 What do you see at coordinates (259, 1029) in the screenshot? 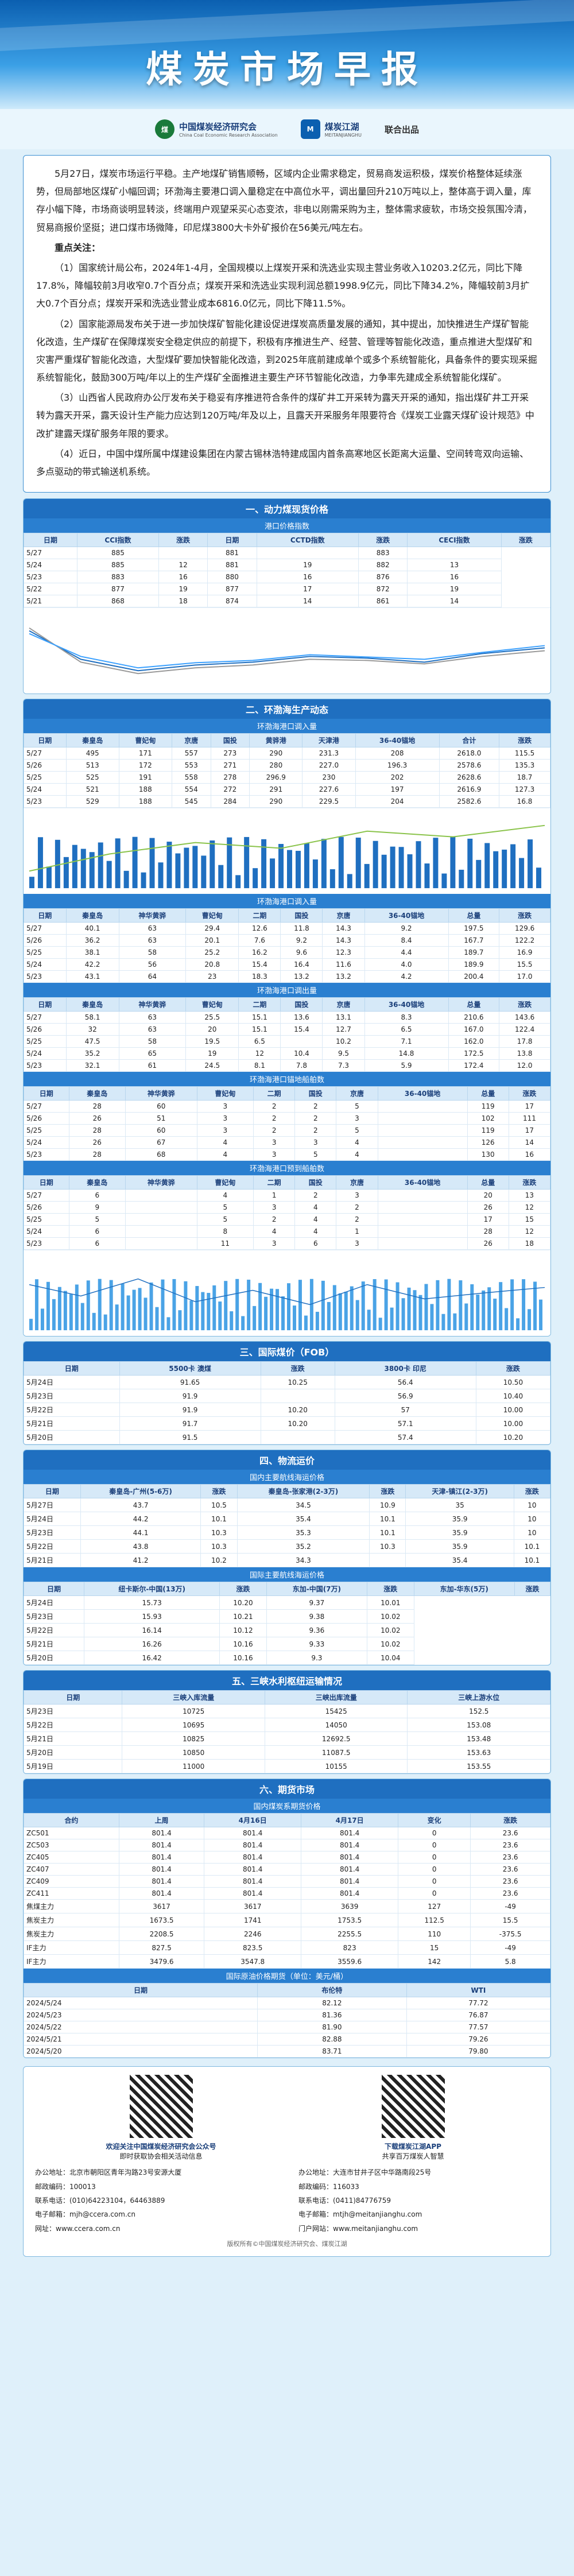
I see `table-cell: 15.1` at bounding box center [259, 1029].